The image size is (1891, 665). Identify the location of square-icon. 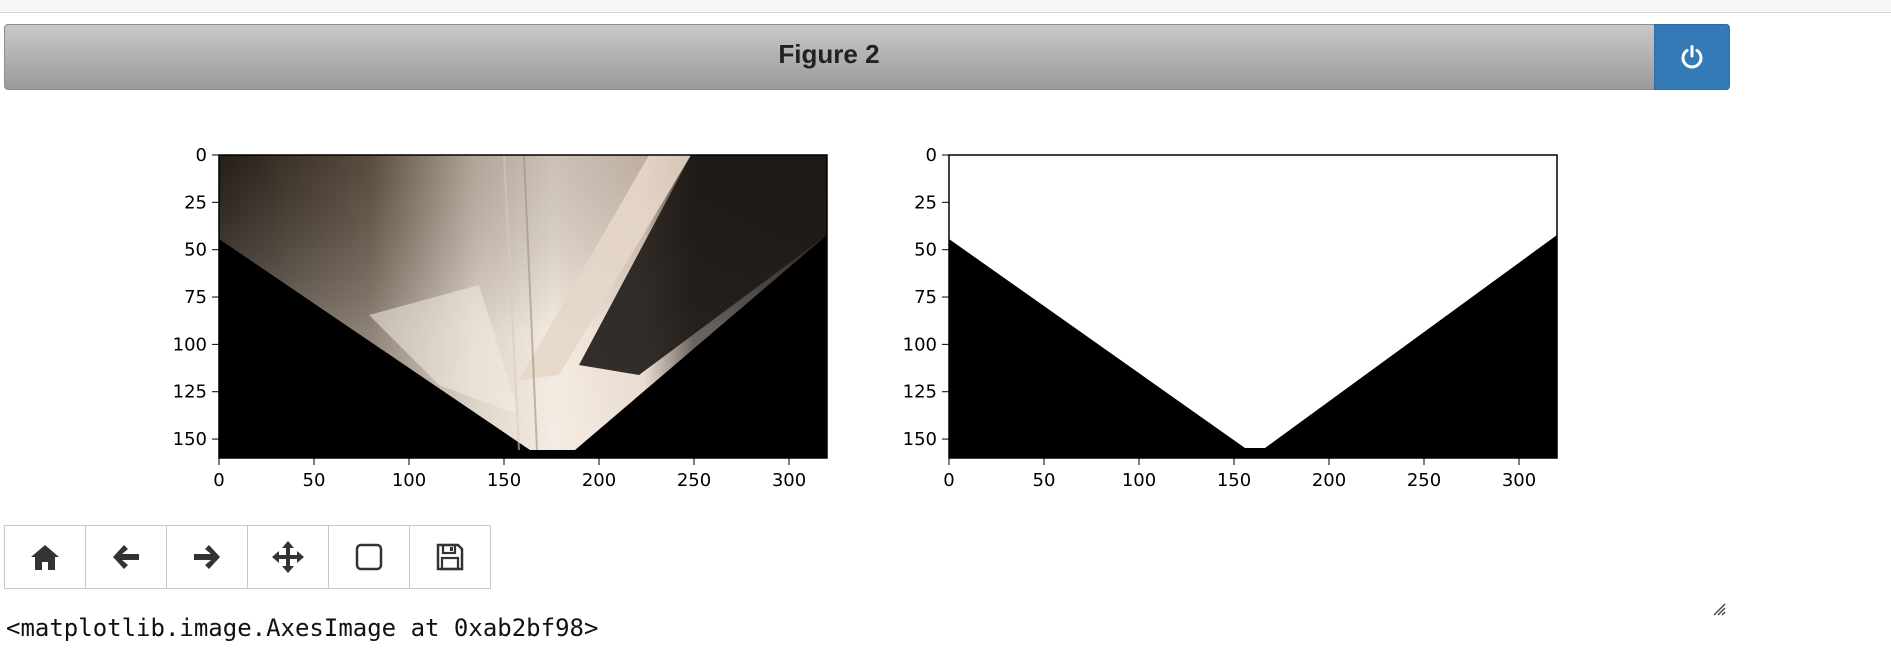
(369, 557).